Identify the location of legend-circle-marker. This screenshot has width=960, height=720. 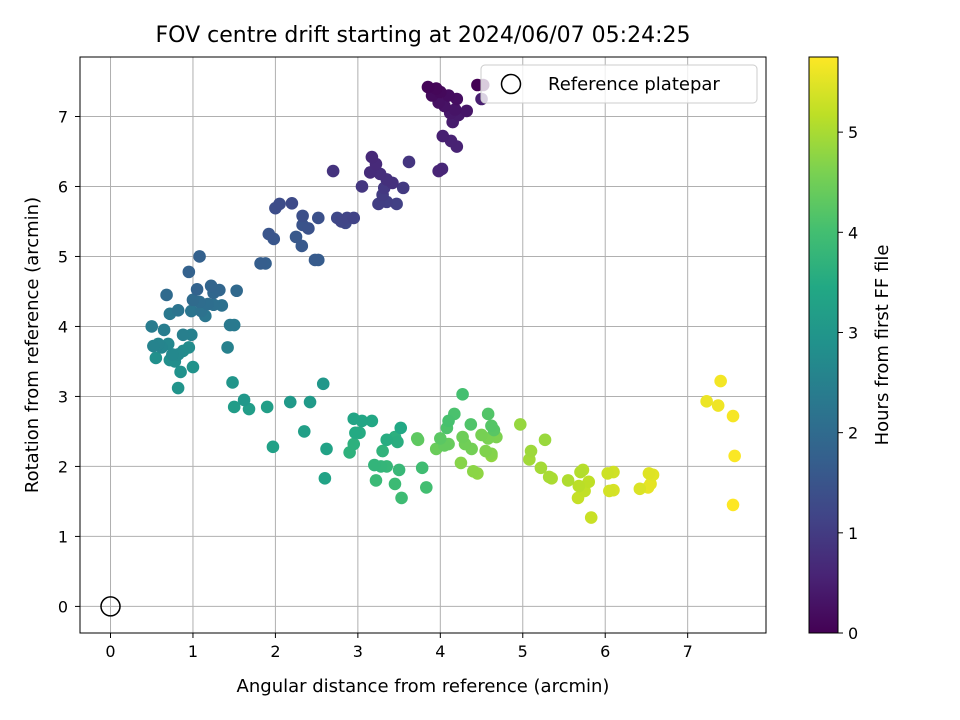
(511, 84).